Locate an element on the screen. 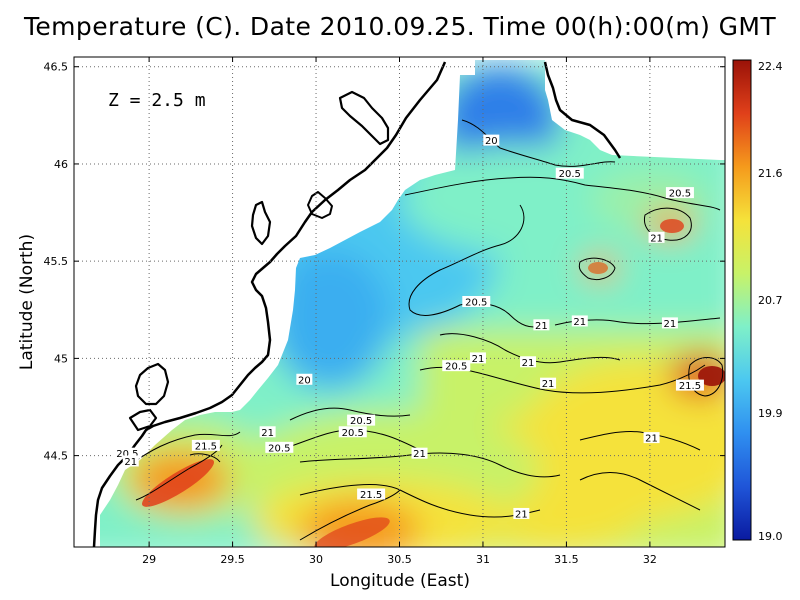  contour-label-21: 20.5 is located at coordinates (279, 447).